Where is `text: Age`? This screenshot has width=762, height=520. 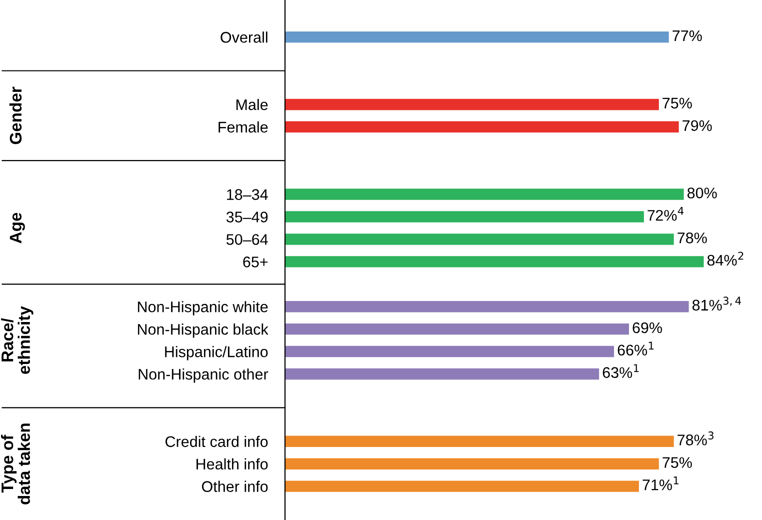
text: Age is located at coordinates (17, 228).